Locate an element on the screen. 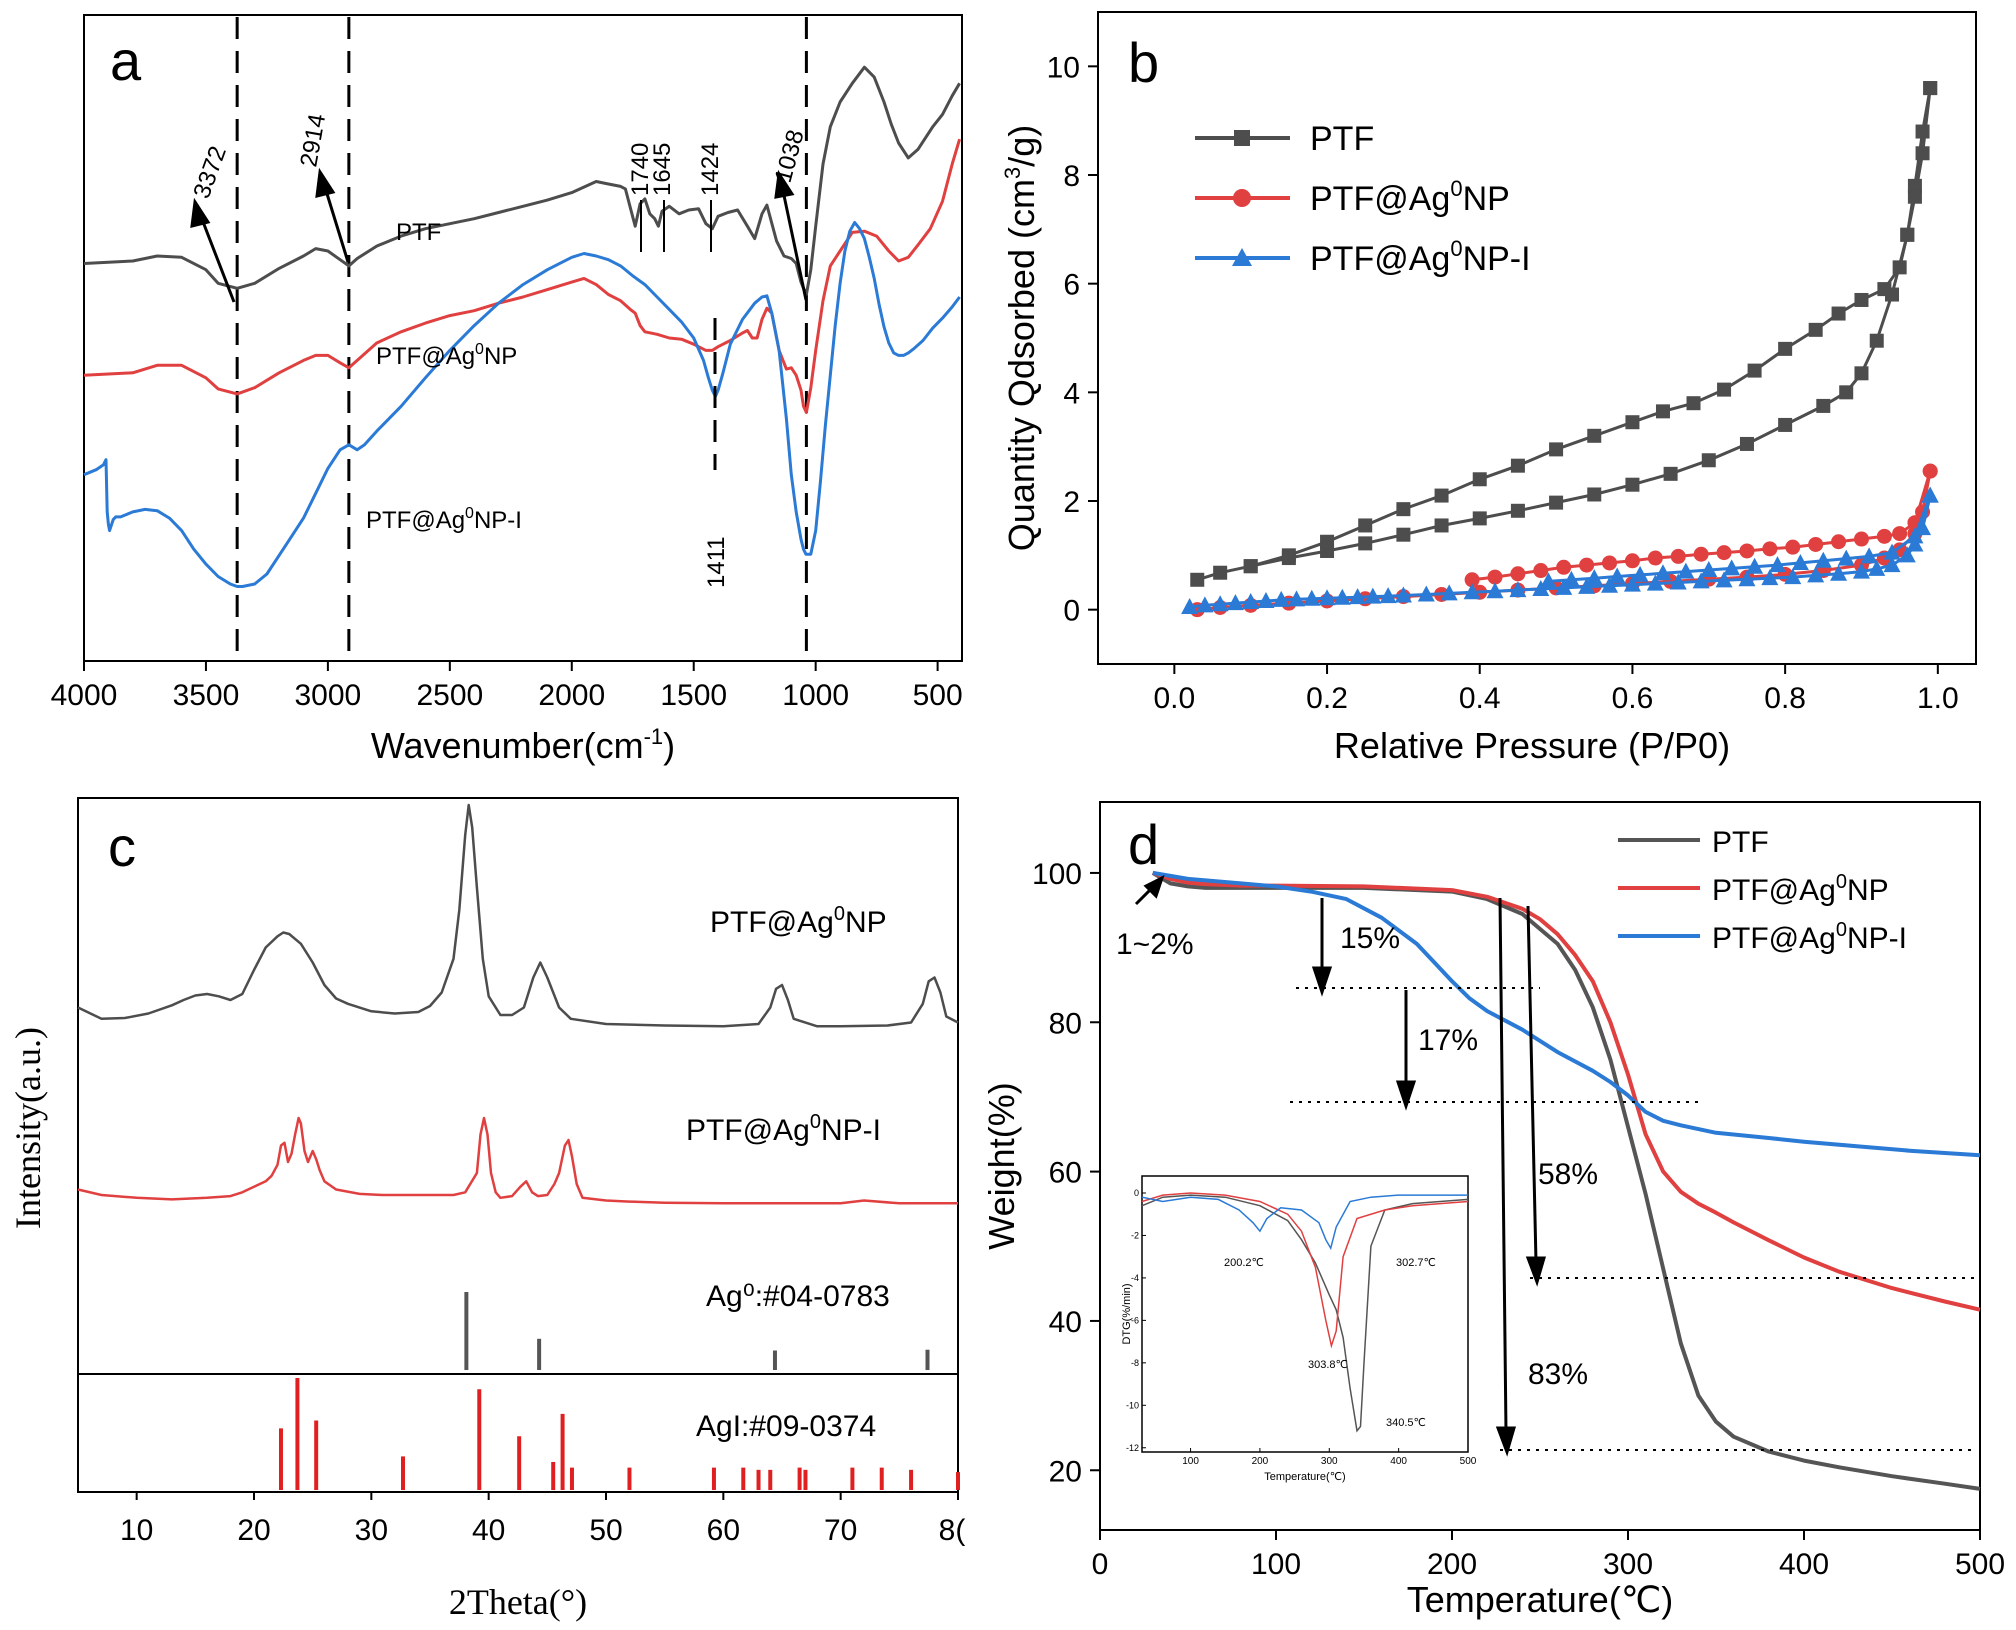  b-ytick-label-8: 8 is located at coordinates (1071, 176).